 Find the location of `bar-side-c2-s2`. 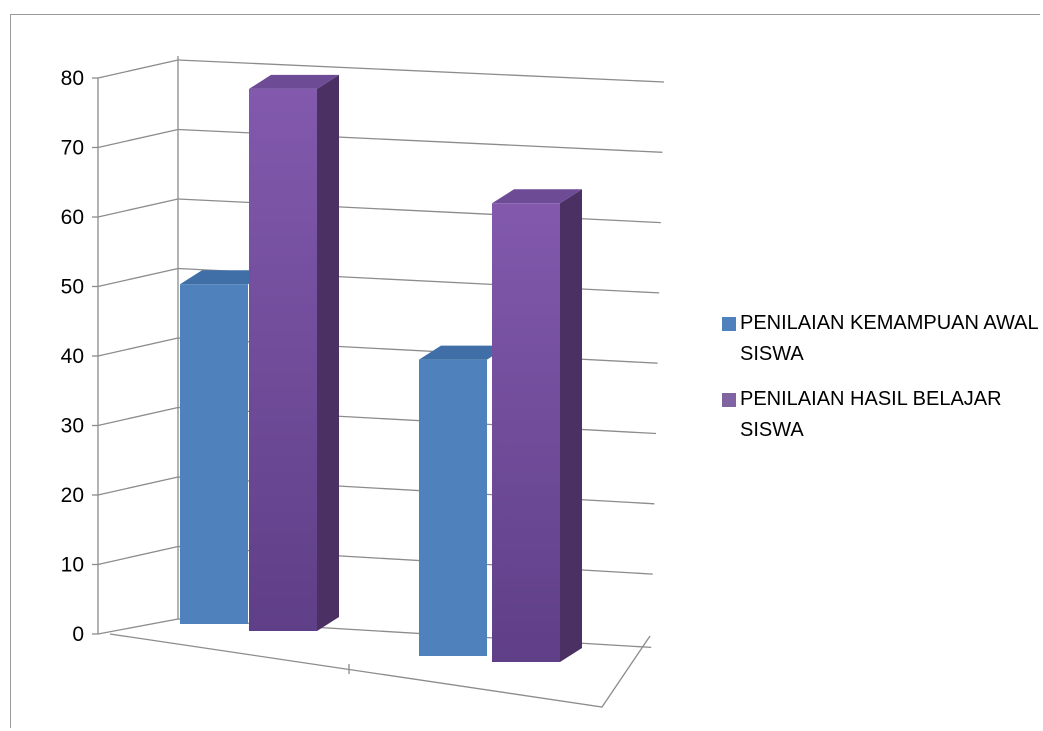

bar-side-c2-s2 is located at coordinates (571, 426).